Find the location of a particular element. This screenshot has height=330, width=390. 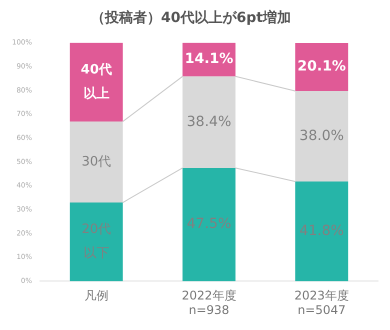

data-label: 20.1% is located at coordinates (321, 66).